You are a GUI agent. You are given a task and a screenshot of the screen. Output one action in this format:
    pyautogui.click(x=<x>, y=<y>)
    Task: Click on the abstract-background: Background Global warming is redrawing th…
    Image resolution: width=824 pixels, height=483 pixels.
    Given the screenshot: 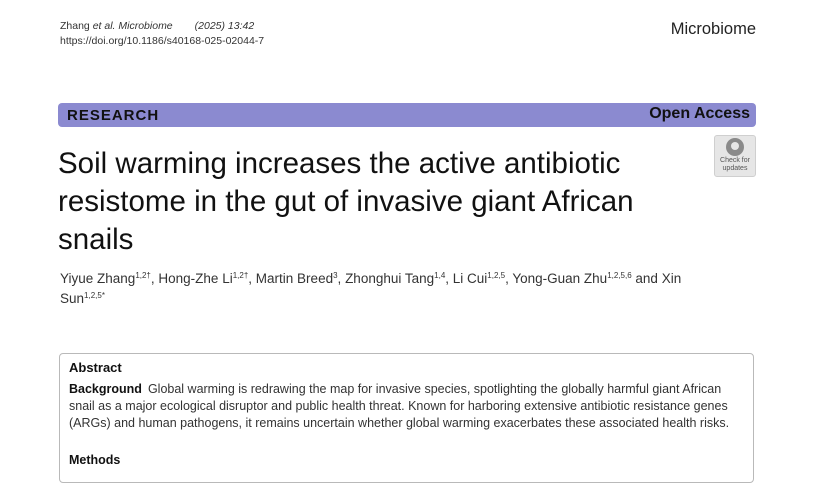 What is the action you would take?
    pyautogui.click(x=406, y=406)
    